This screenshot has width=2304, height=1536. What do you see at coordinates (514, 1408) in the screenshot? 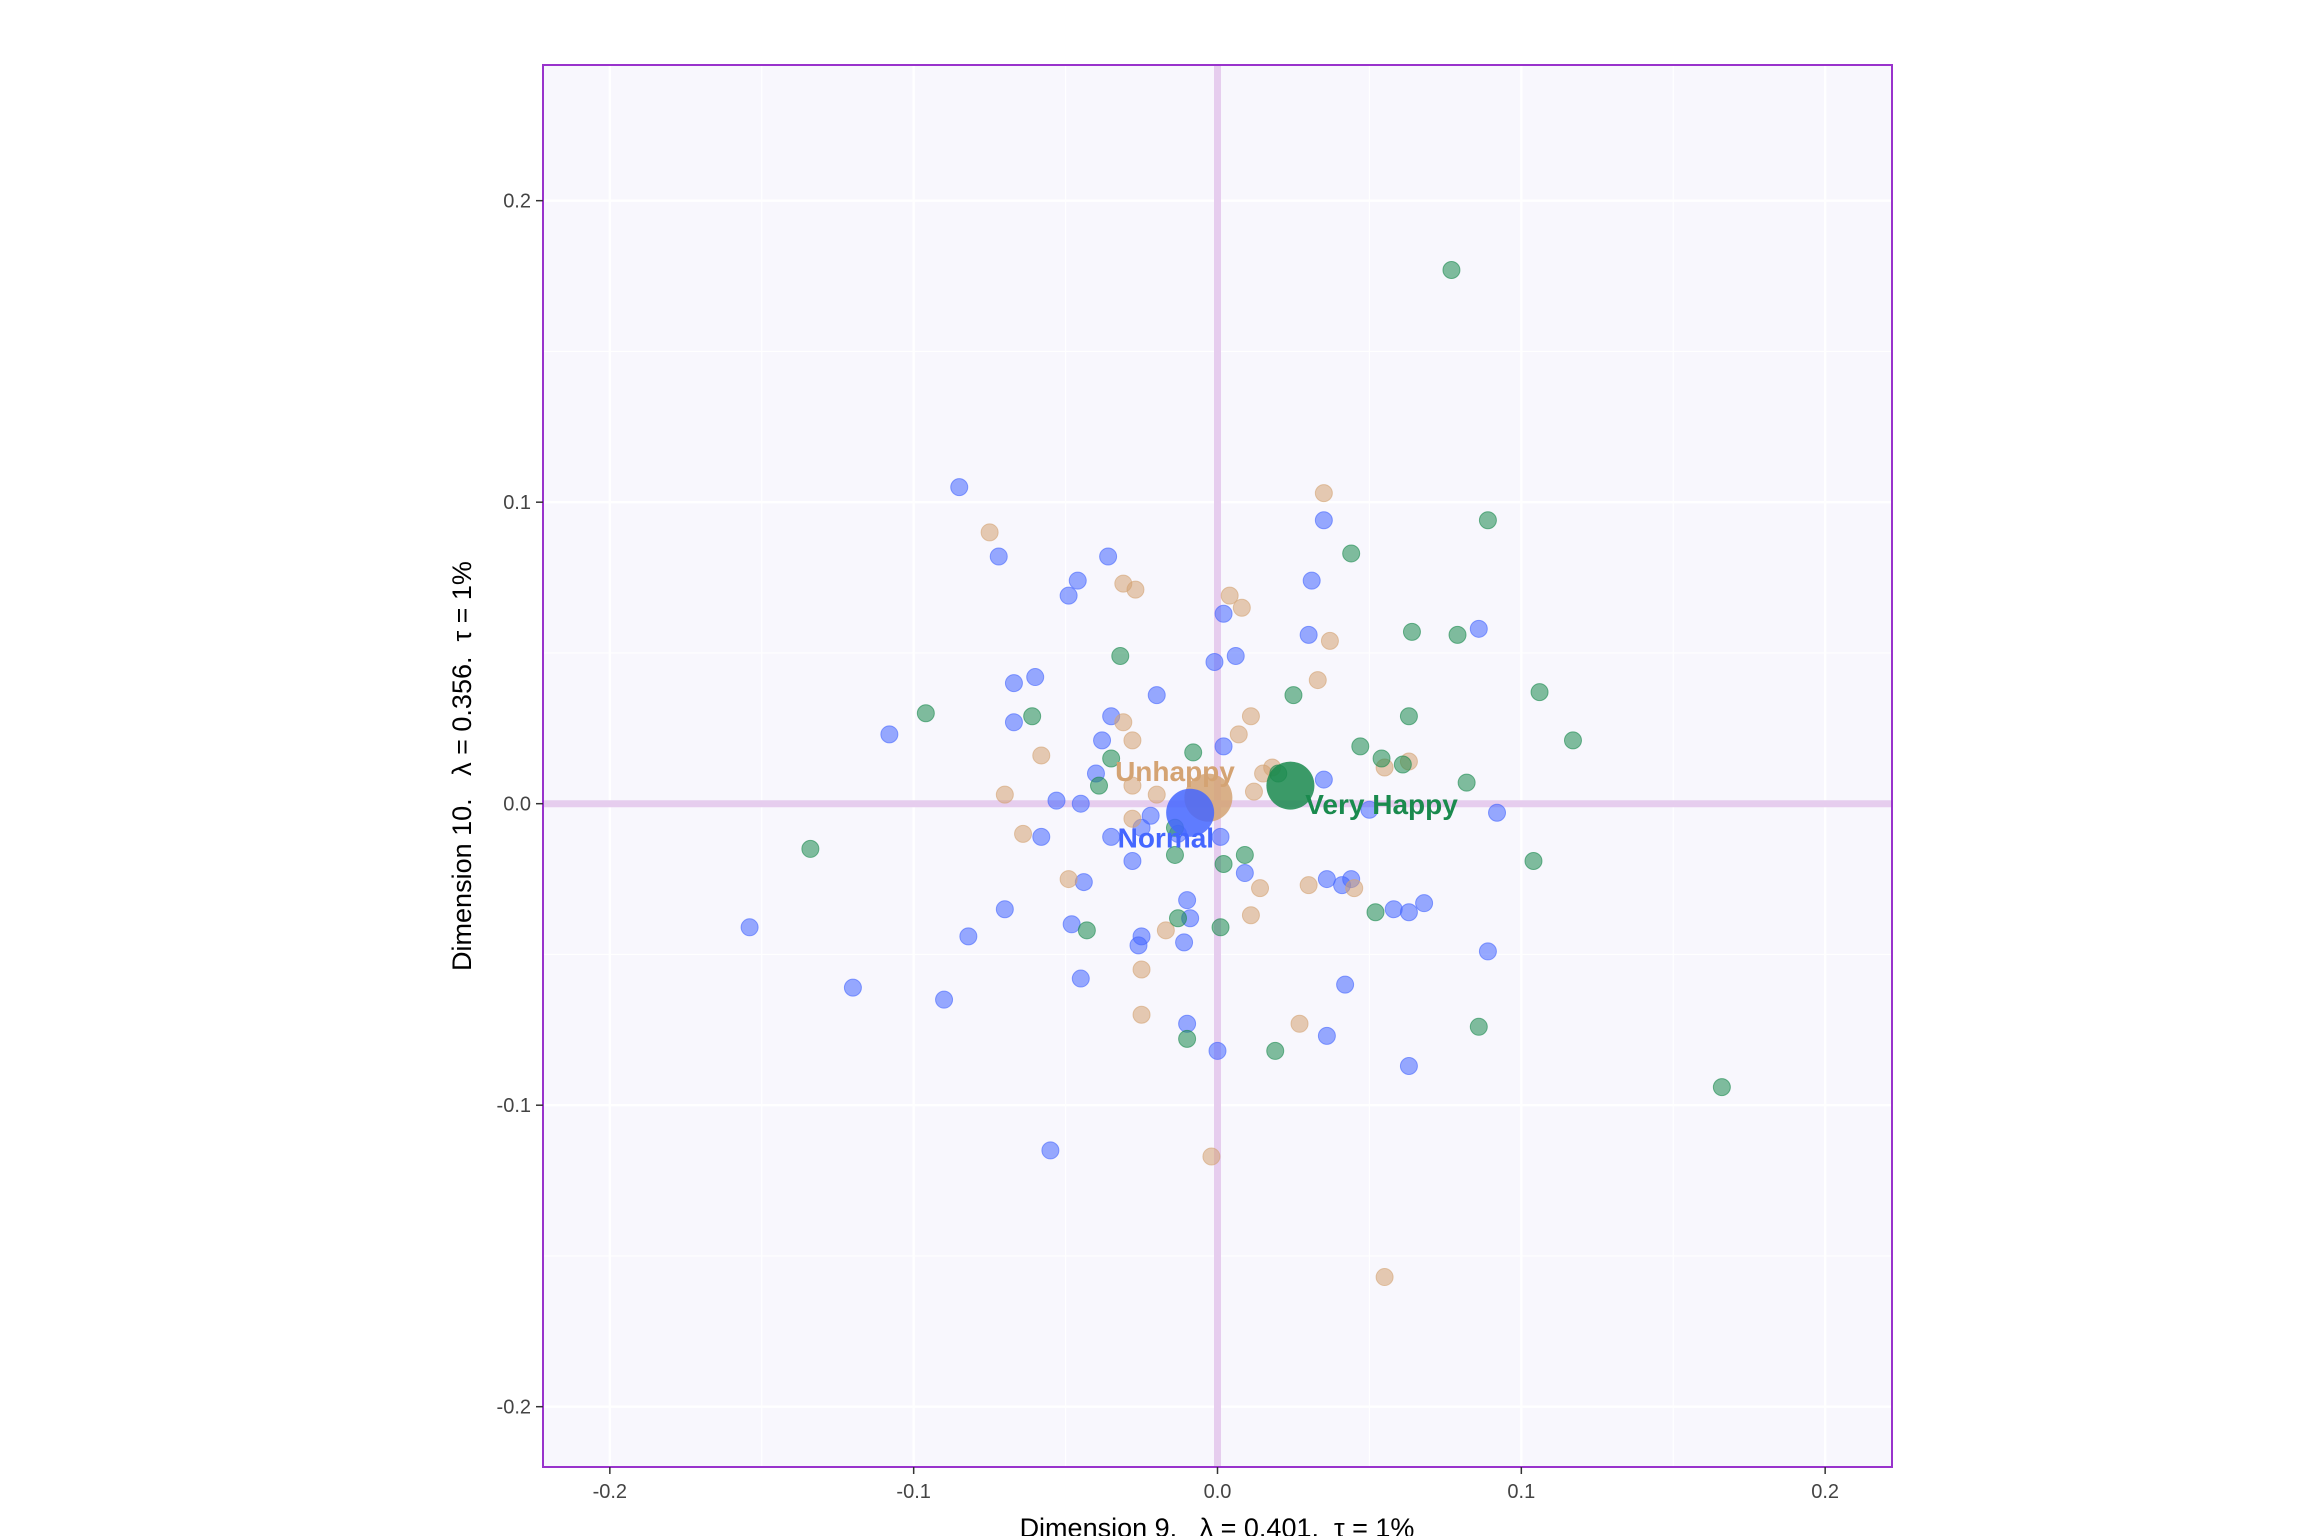
I see `y-tick-label: -0.2` at bounding box center [514, 1408].